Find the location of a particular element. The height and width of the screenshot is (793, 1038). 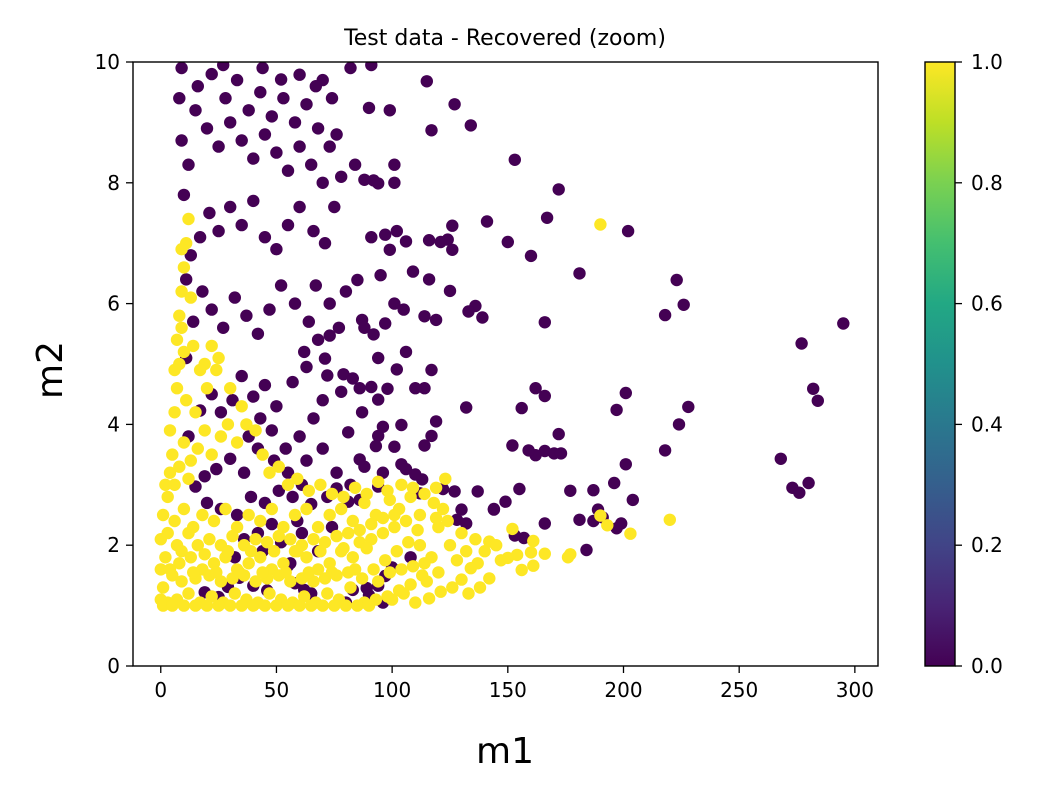

y-tick-label: 4 is located at coordinates (113, 424).